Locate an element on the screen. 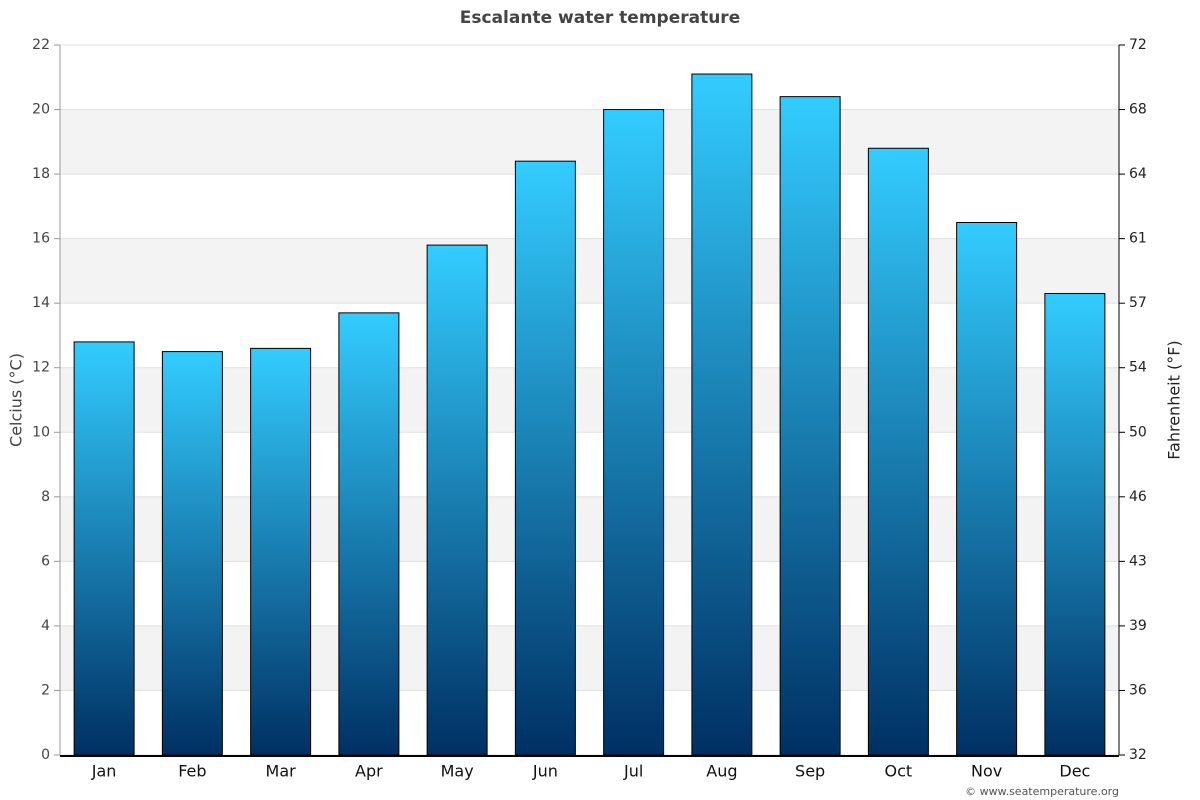 This screenshot has height=800, width=1200. y-tick-label: 6 is located at coordinates (45, 561).